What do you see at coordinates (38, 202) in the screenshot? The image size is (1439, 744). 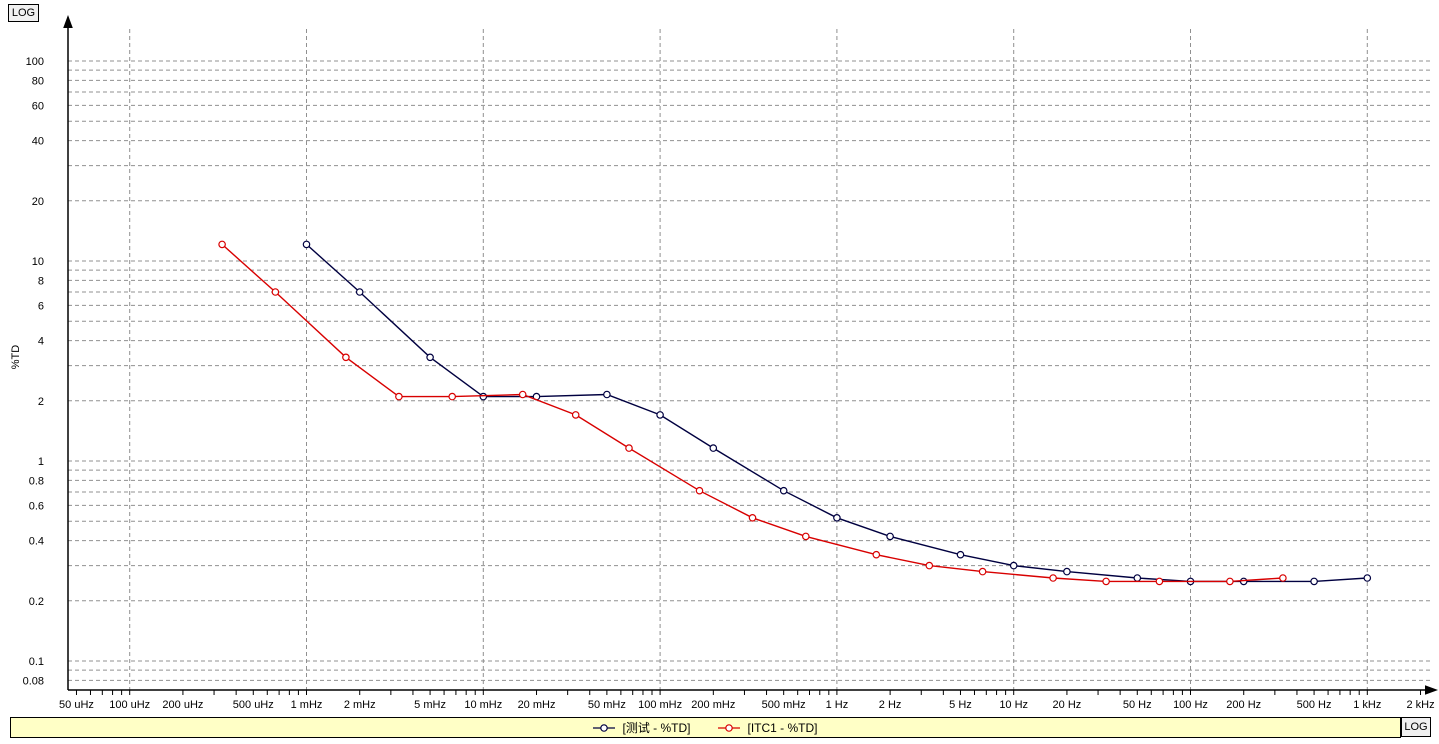 I see `y-tick-label: 20` at bounding box center [38, 202].